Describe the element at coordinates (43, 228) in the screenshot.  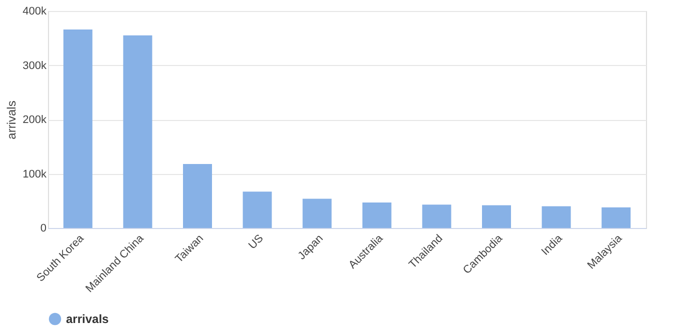
I see `y-tick-label: 0` at that location.